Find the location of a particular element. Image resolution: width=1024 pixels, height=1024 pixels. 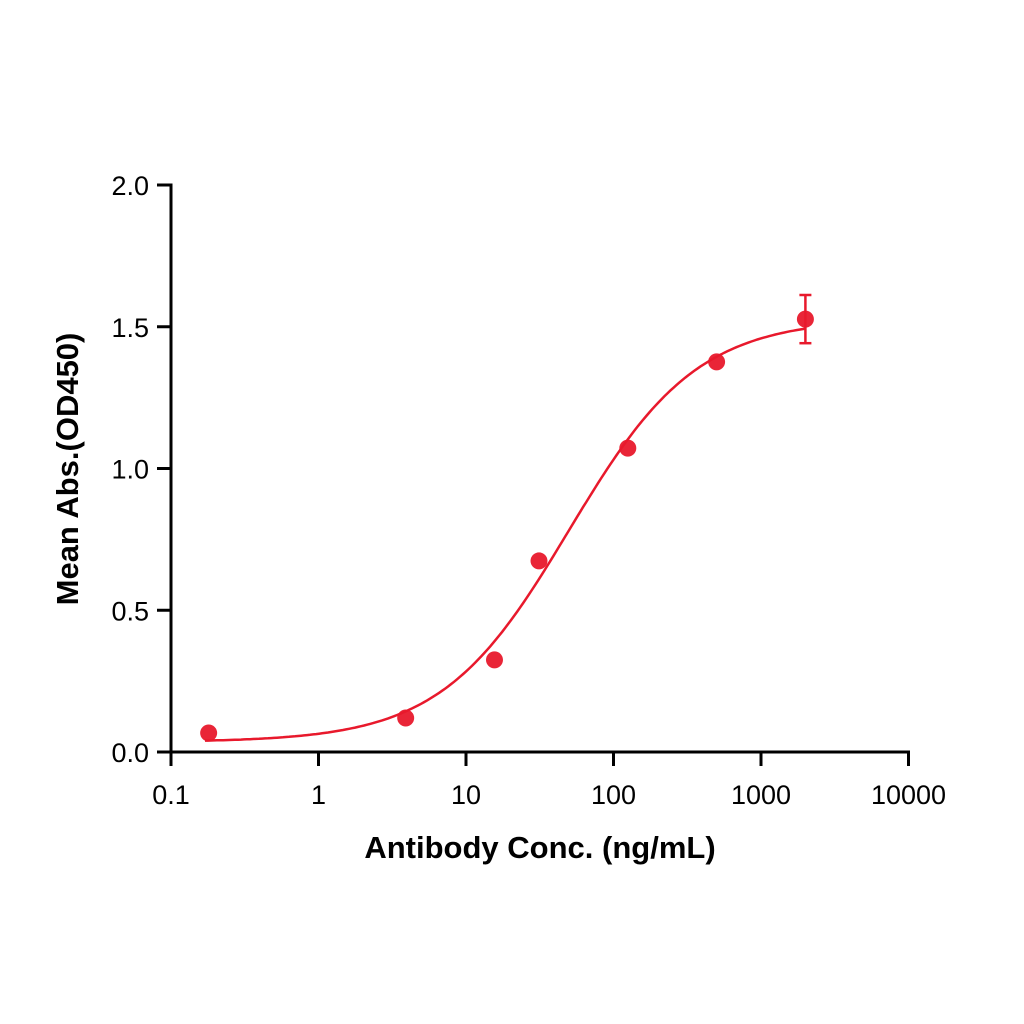

x-tick-label: 0.1 is located at coordinates (171, 795).